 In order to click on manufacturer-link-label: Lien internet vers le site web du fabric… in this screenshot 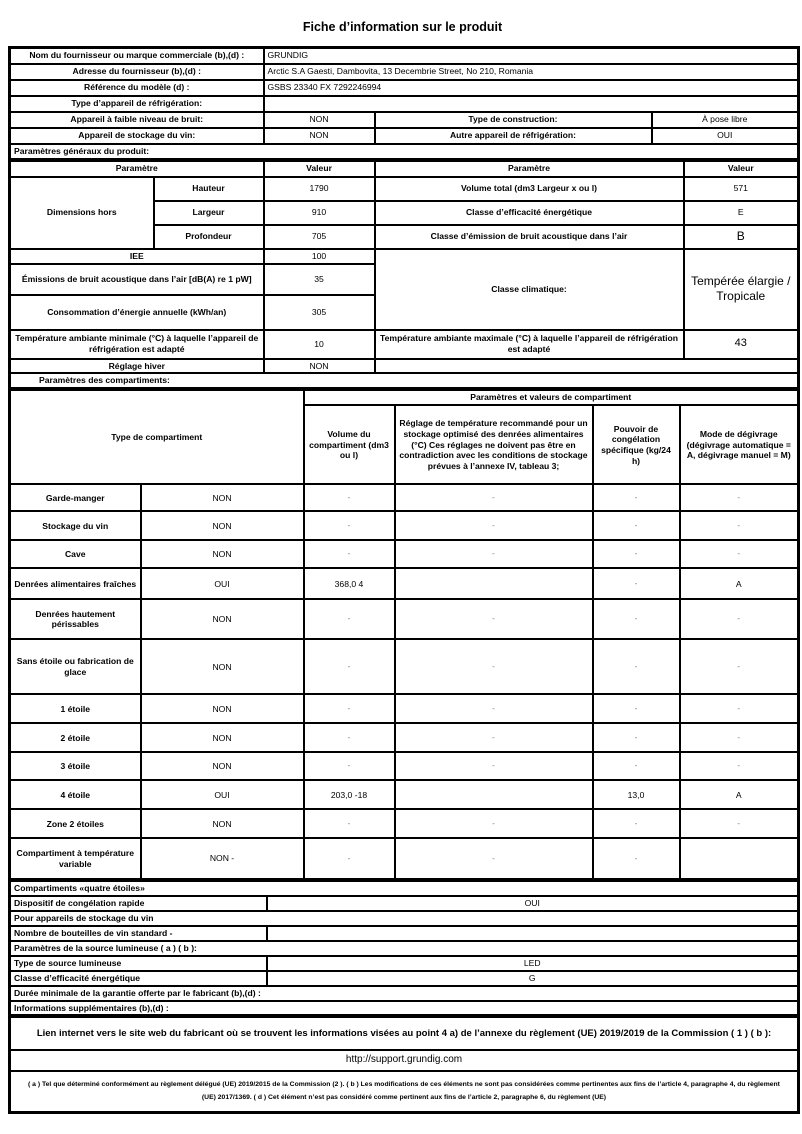, I will do `click(404, 1033)`.